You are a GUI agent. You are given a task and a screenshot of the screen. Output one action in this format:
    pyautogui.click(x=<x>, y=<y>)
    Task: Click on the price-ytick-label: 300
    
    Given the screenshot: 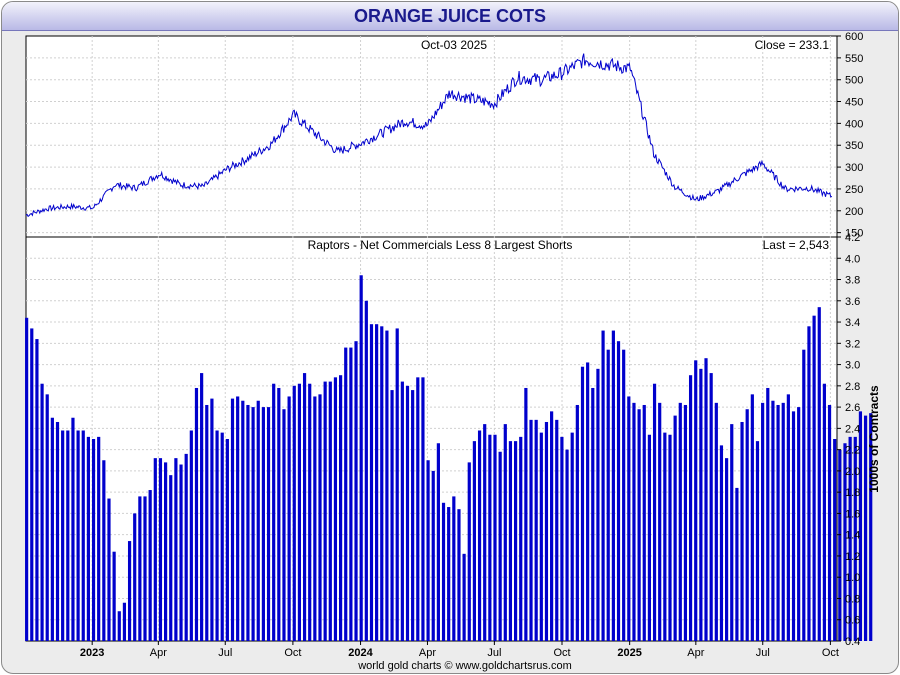 What is the action you would take?
    pyautogui.click(x=854, y=168)
    